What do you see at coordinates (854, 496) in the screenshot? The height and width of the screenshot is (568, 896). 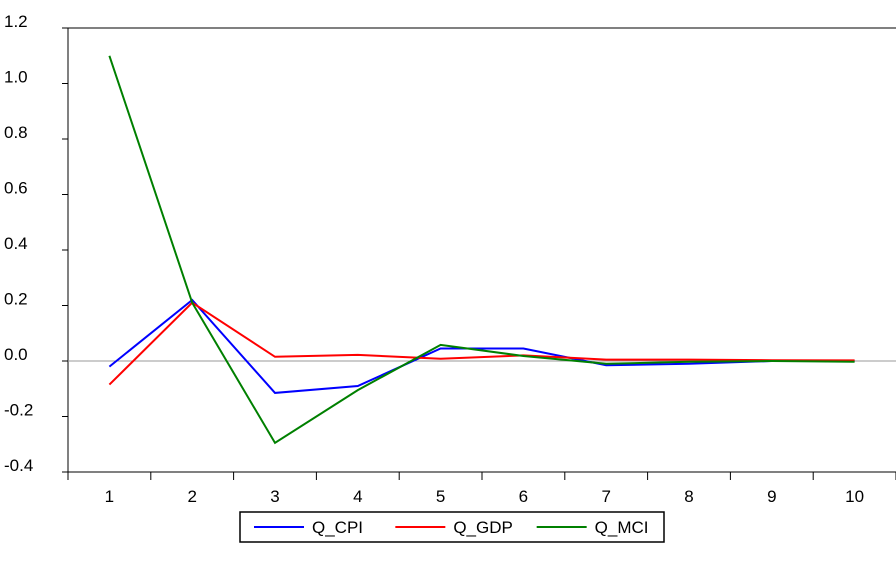 I see `x-tick-label: 10` at bounding box center [854, 496].